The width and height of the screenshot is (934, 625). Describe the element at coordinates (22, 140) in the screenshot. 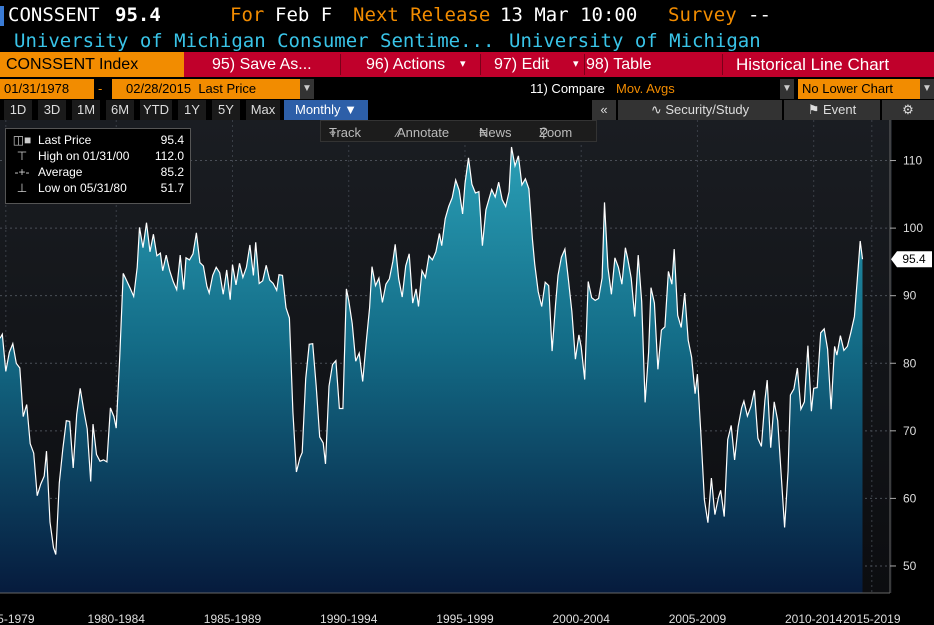

I see `legend-square-icon: ◫■` at that location.